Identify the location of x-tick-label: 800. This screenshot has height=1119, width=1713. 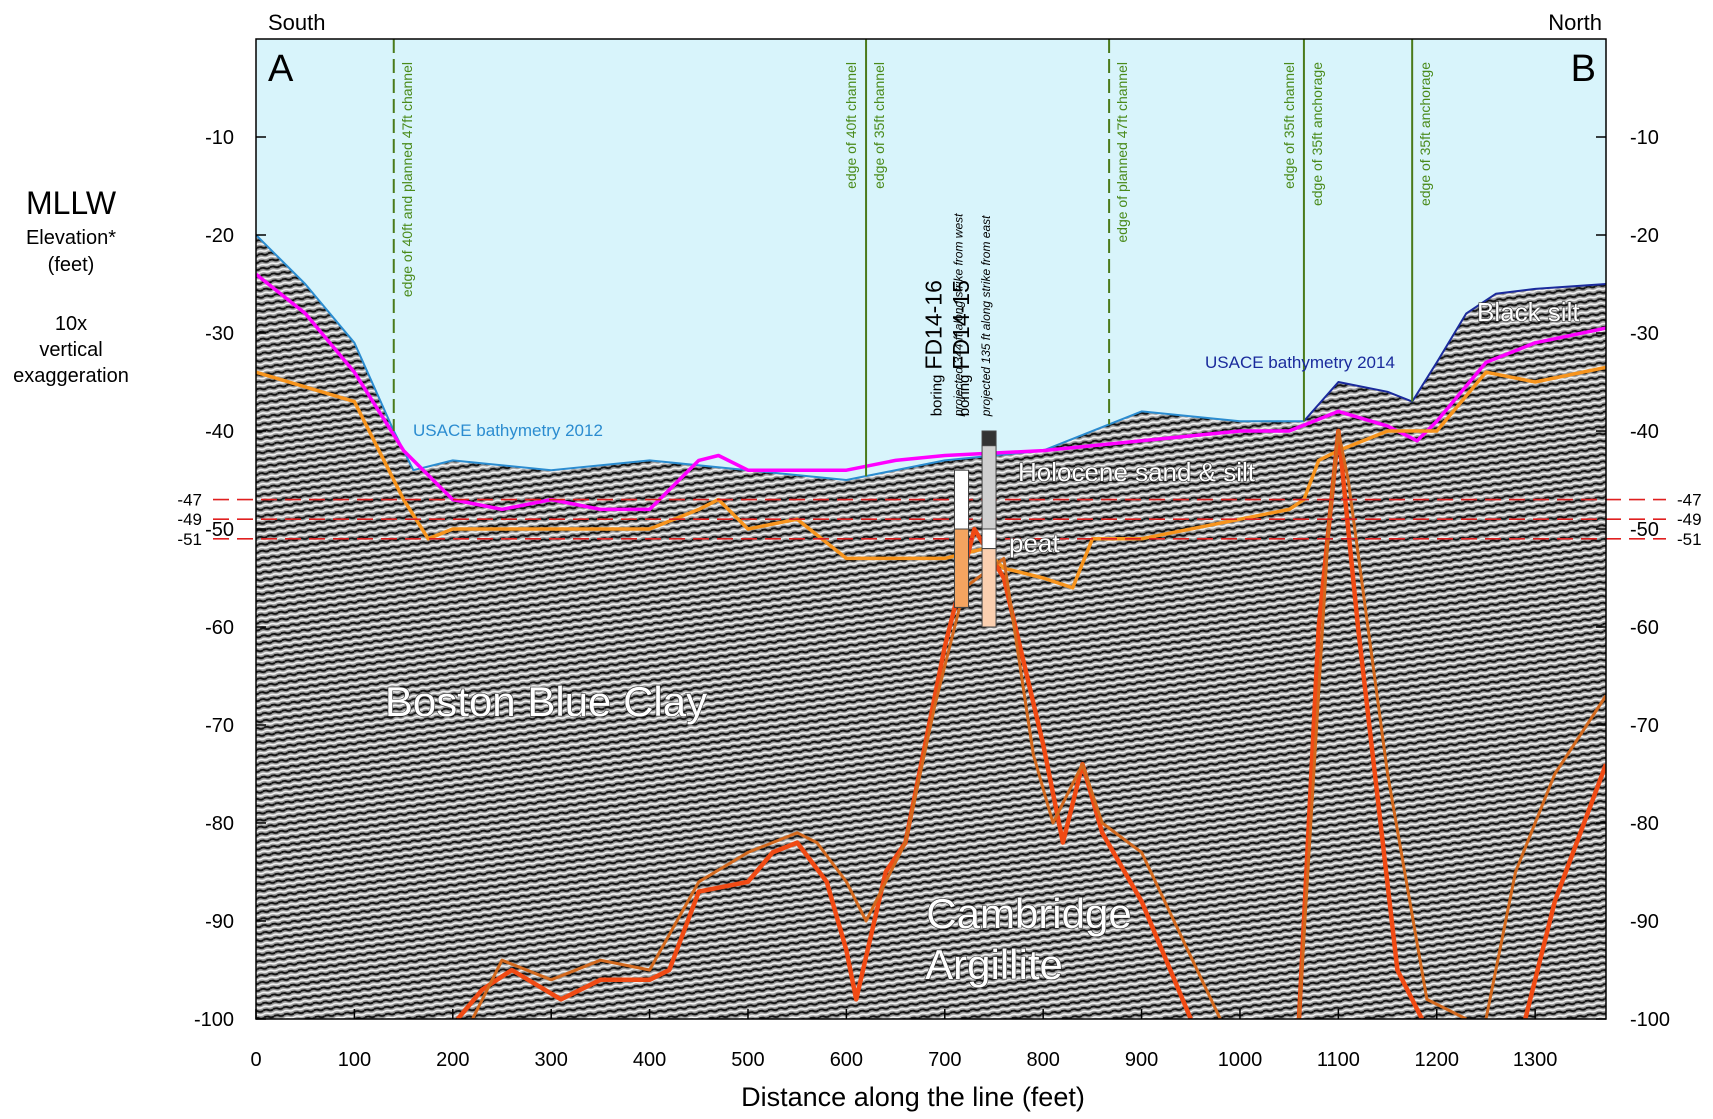
(1042, 1060).